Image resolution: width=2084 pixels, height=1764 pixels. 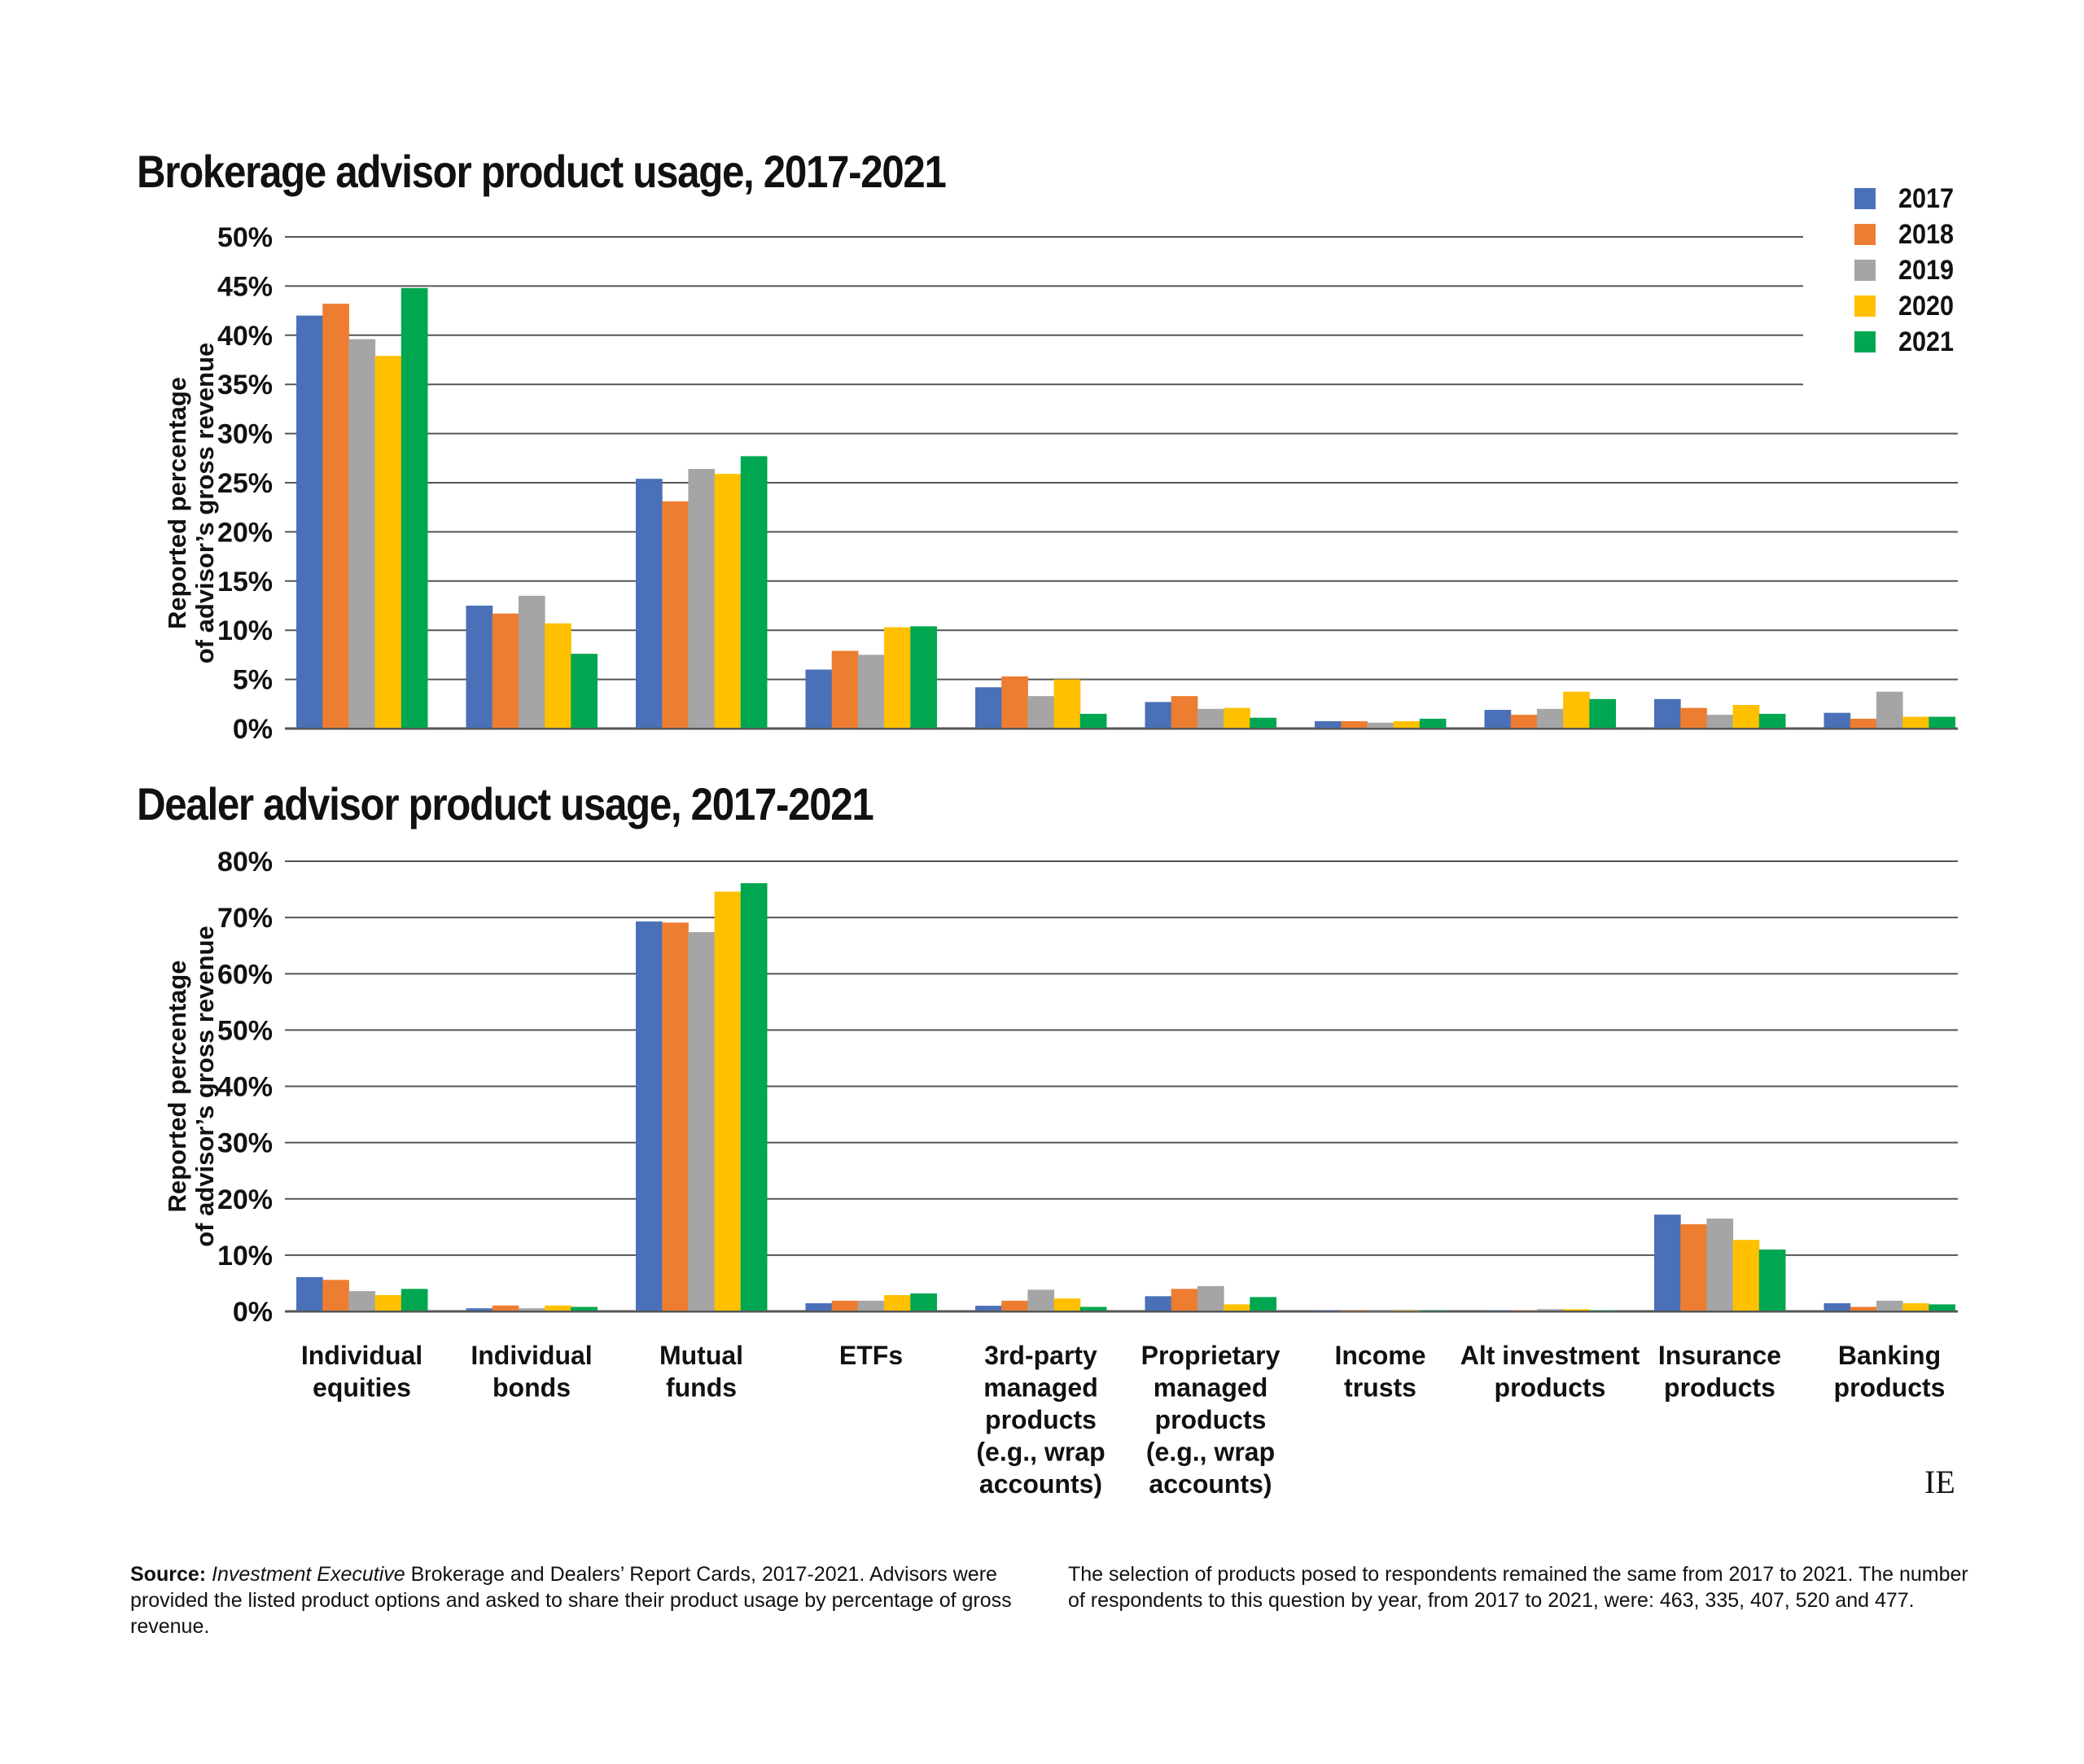 I want to click on x-tick-label-line: bonds, so click(x=532, y=1388).